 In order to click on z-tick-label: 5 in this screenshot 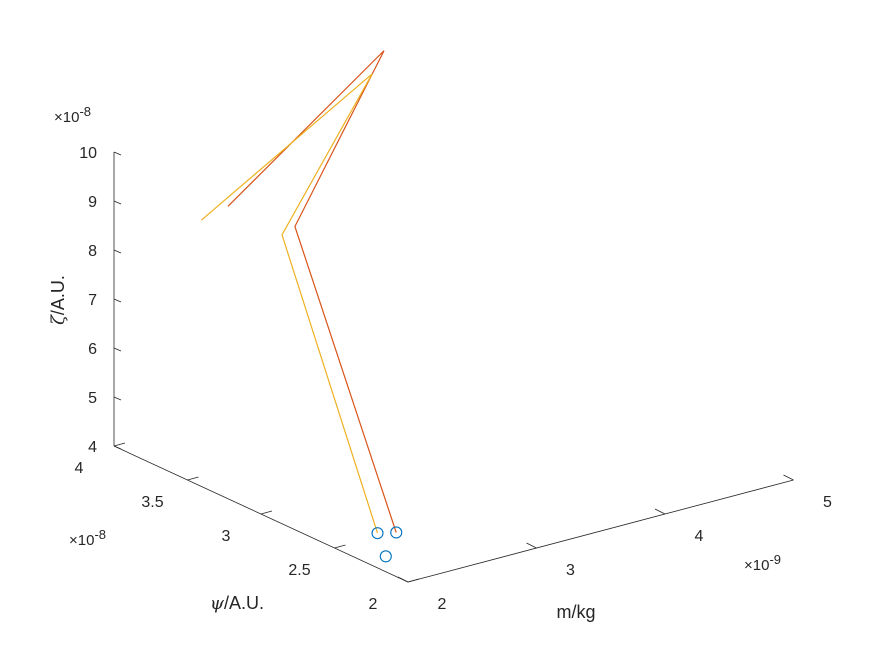, I will do `click(92, 398)`.